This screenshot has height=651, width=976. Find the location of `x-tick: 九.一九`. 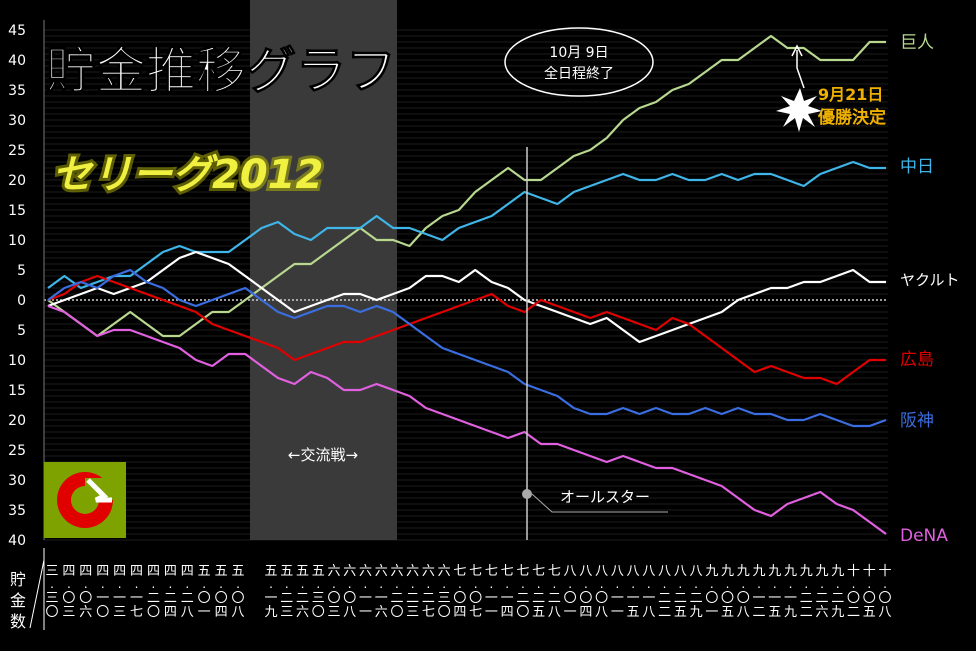

x-tick: 九.一九 is located at coordinates (790, 592).